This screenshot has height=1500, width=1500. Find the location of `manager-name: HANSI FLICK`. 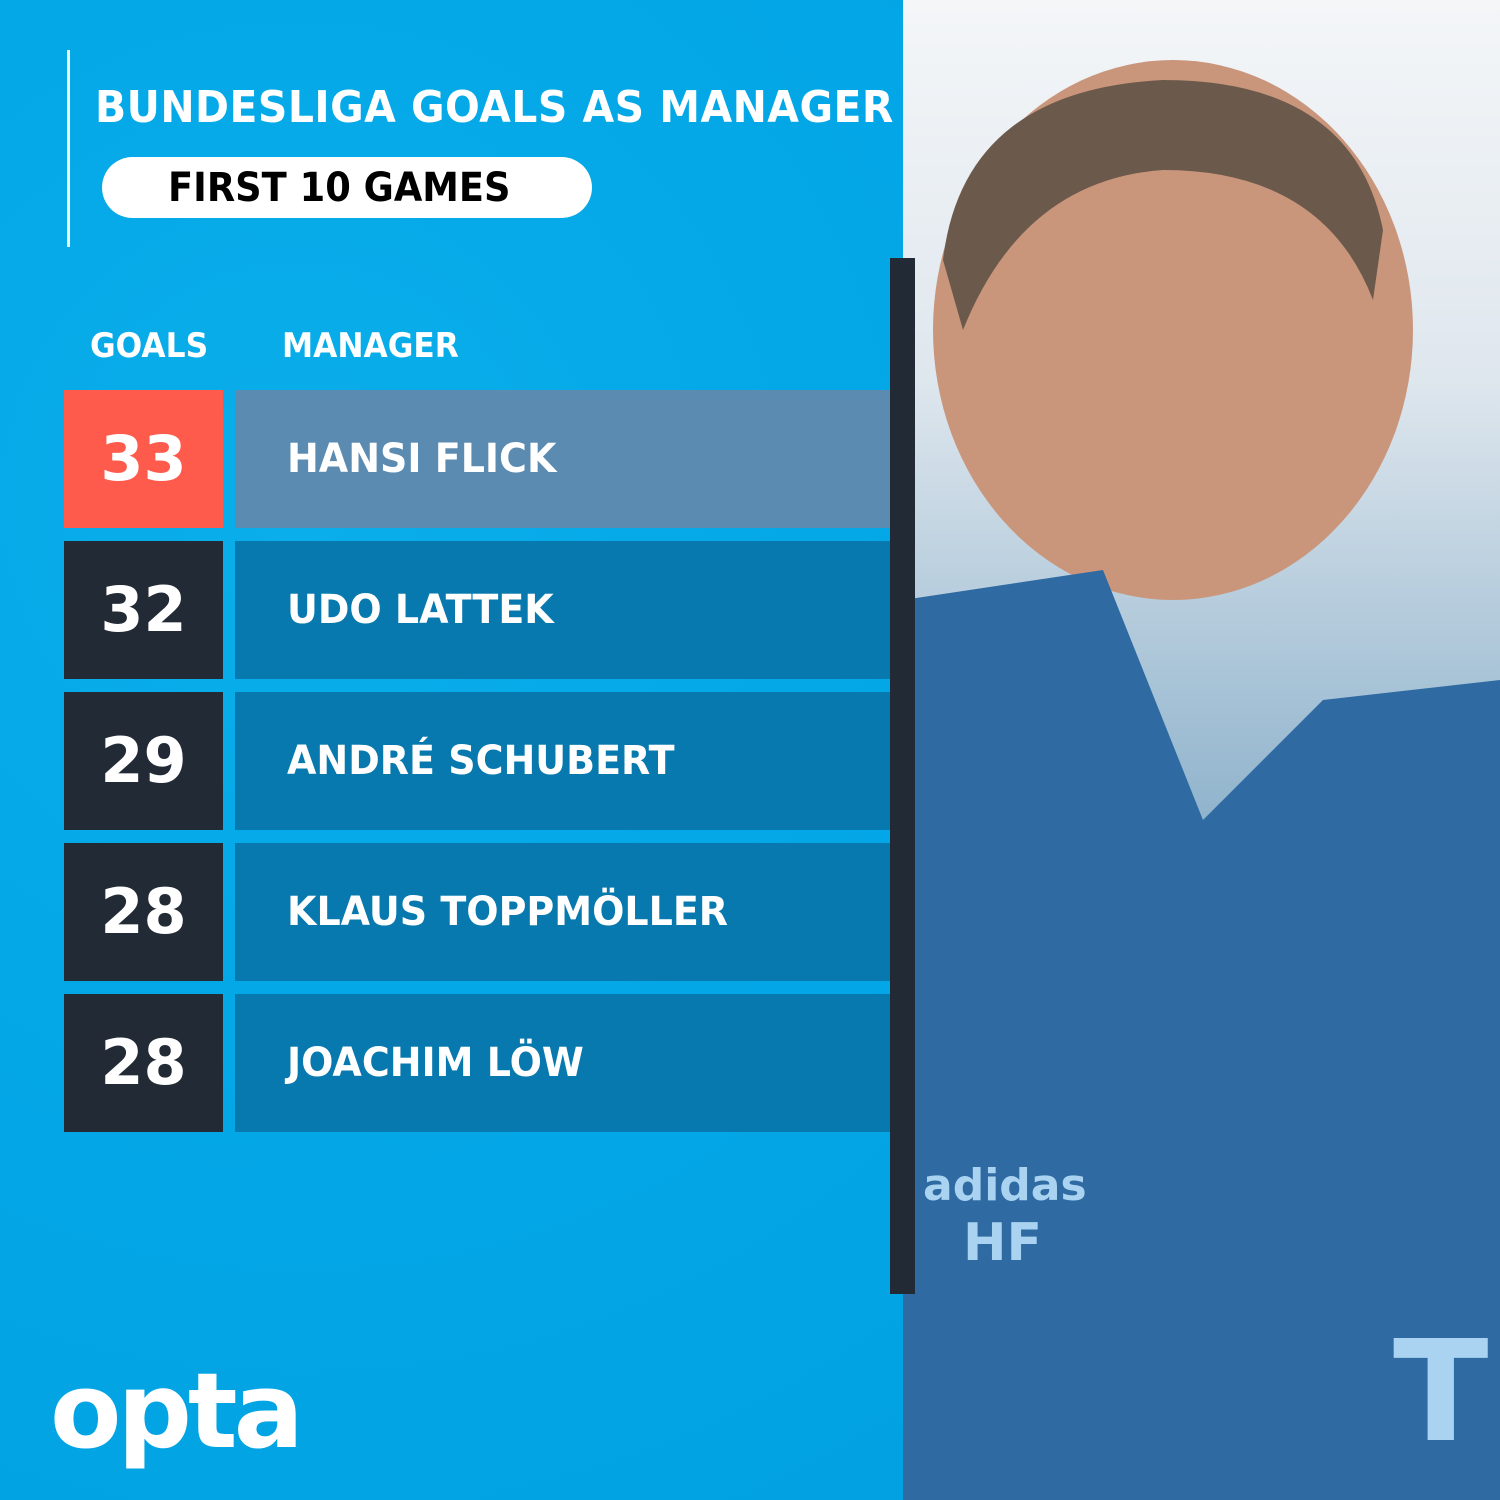

manager-name: HANSI FLICK is located at coordinates (422, 459).